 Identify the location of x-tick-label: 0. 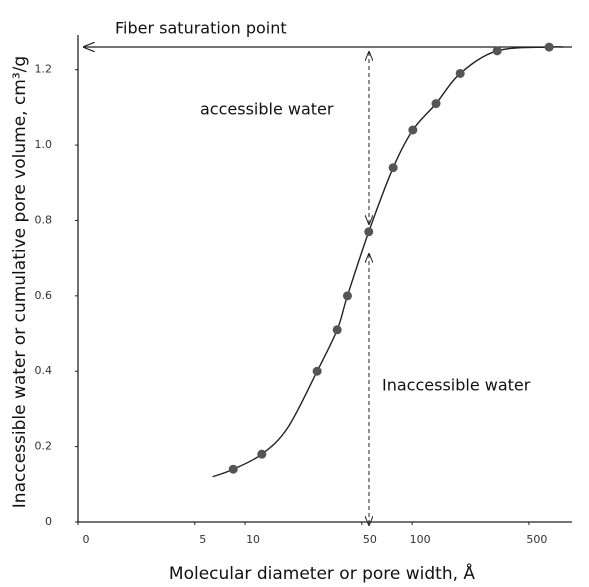
(86, 539).